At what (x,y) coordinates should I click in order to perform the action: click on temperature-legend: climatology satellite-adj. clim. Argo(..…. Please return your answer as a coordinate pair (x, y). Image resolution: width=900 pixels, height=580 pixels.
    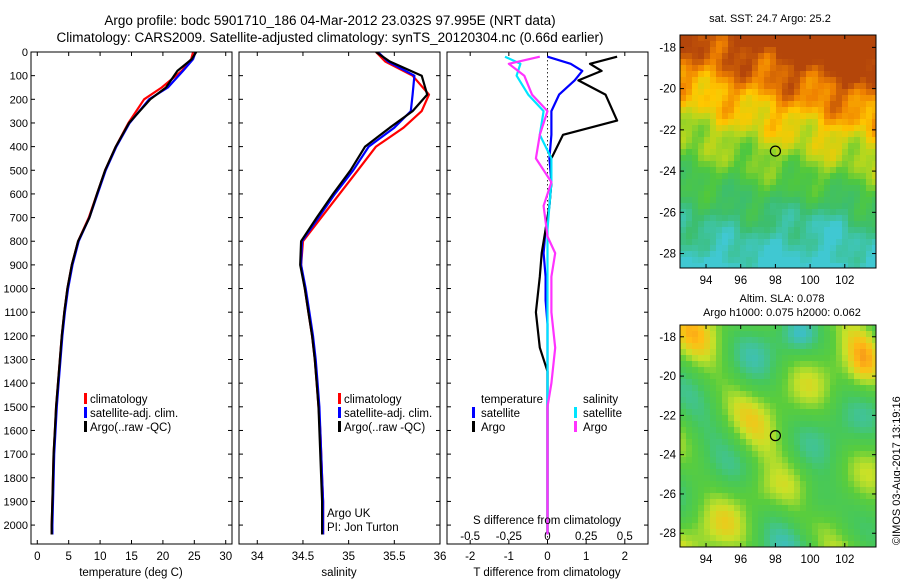
    Looking at the image, I should click on (131, 413).